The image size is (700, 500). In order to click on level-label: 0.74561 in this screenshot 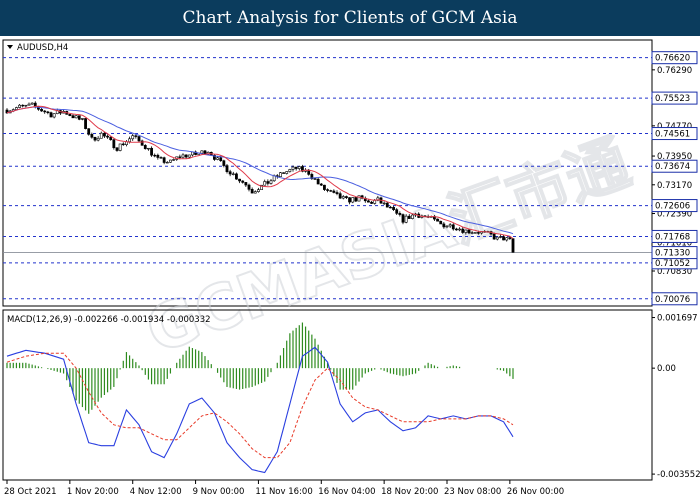, I will do `click(672, 135)`.